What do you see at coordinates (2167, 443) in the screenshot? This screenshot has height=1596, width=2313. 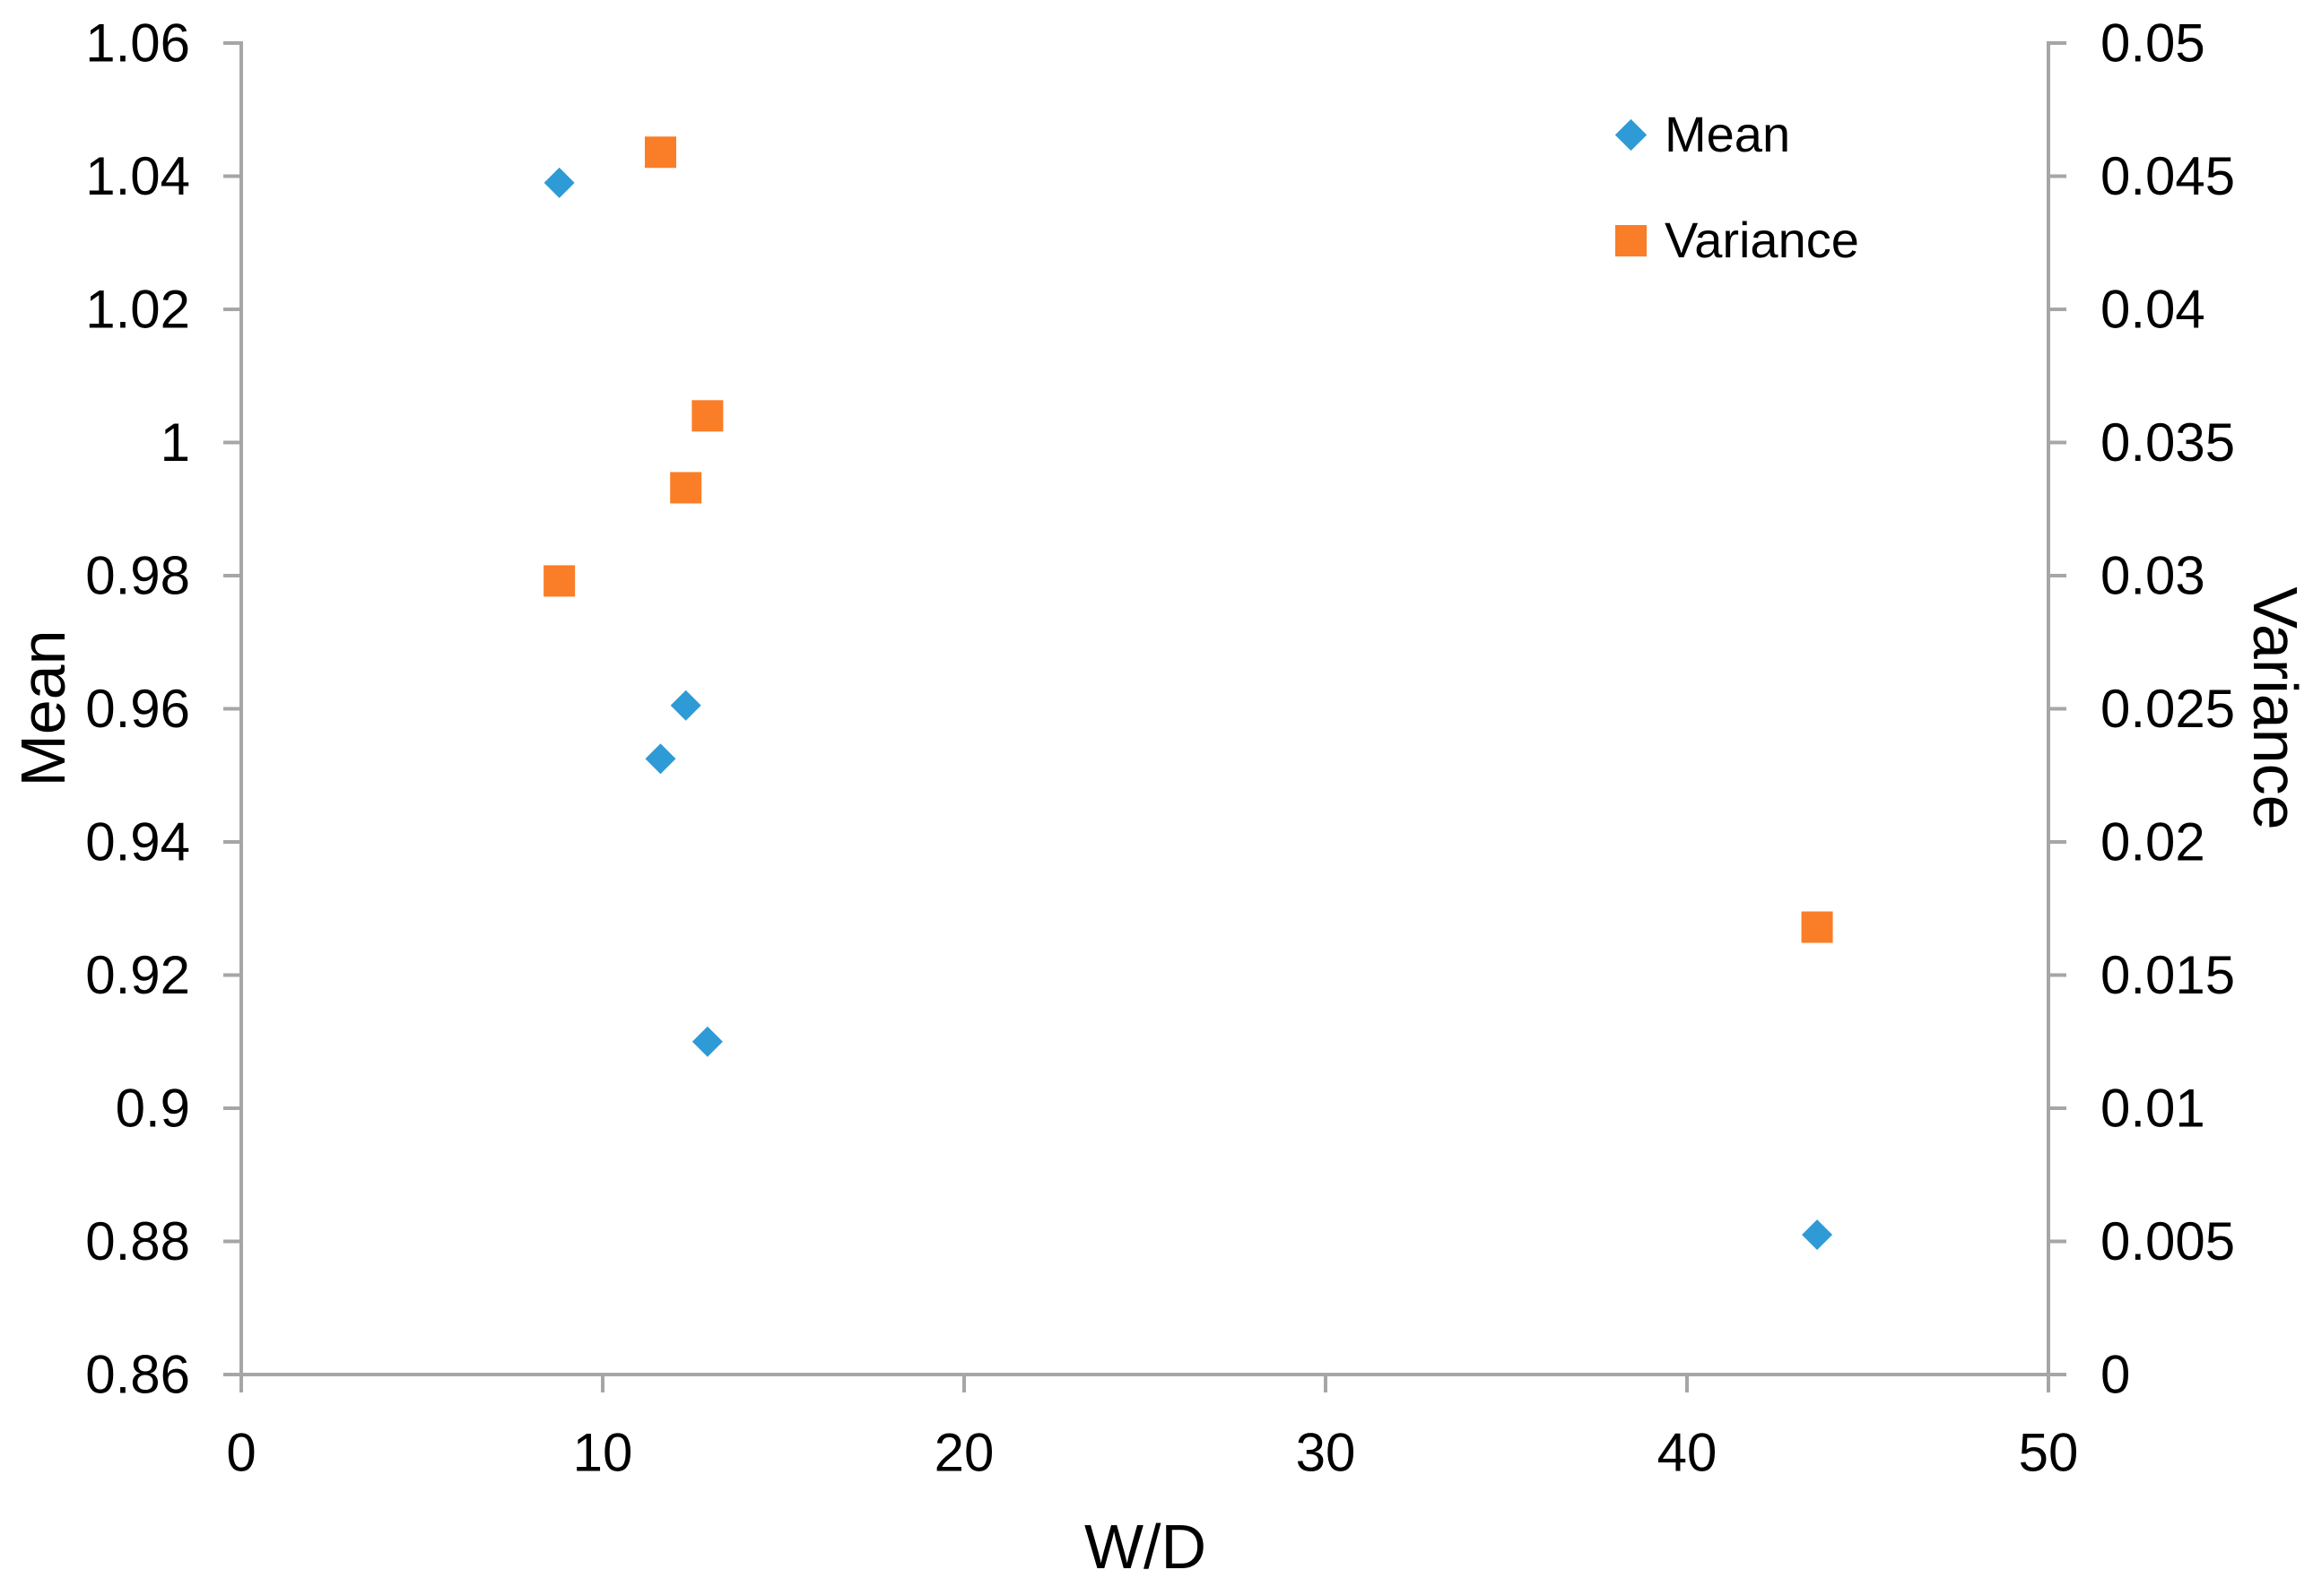 I see `right-axis-tick-label: 0.035` at bounding box center [2167, 443].